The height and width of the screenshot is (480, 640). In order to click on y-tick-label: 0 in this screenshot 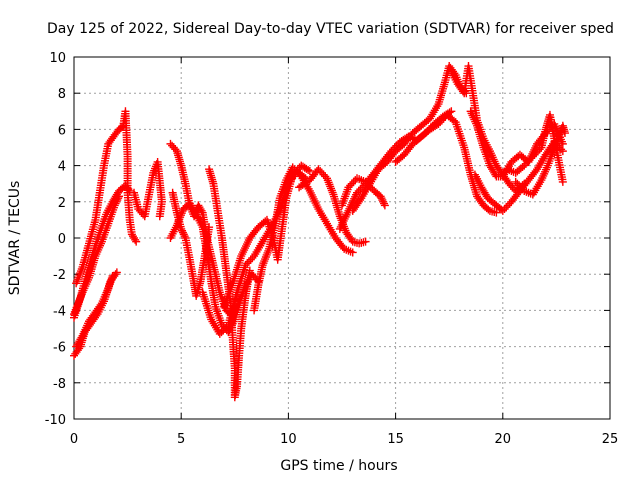, I will do `click(62, 239)`.